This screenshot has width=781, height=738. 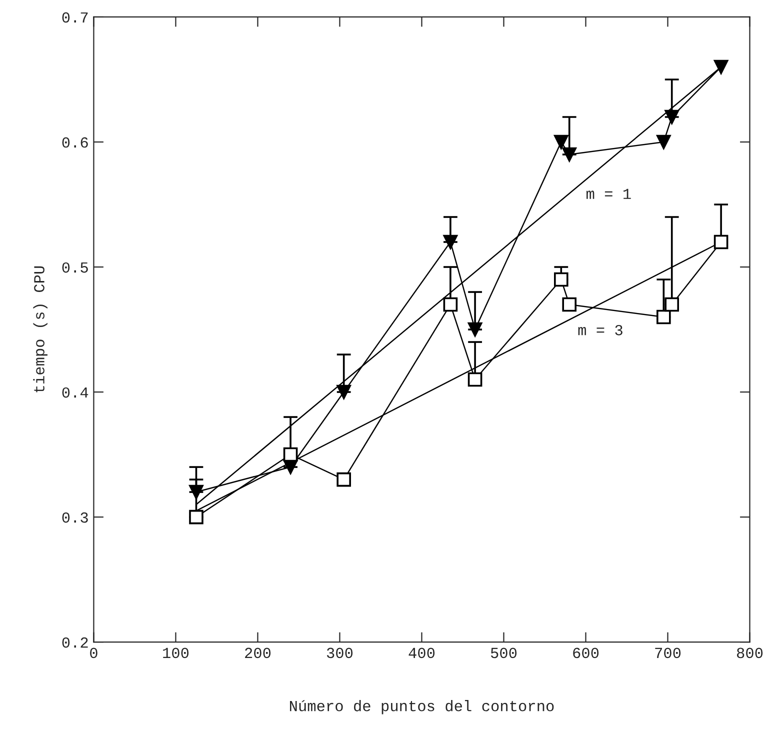 I want to click on y-tick-label: 0.5, so click(x=75, y=267).